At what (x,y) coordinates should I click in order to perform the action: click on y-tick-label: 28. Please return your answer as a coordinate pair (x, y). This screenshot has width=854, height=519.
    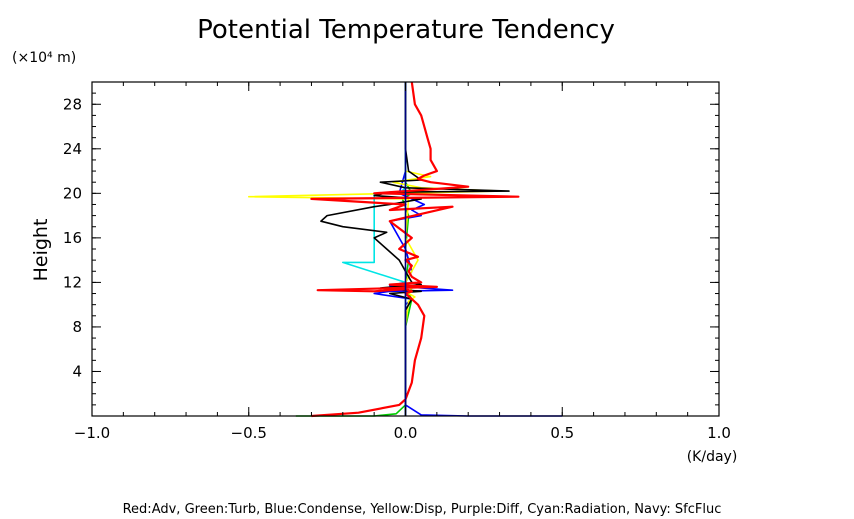
    Looking at the image, I should click on (72, 104).